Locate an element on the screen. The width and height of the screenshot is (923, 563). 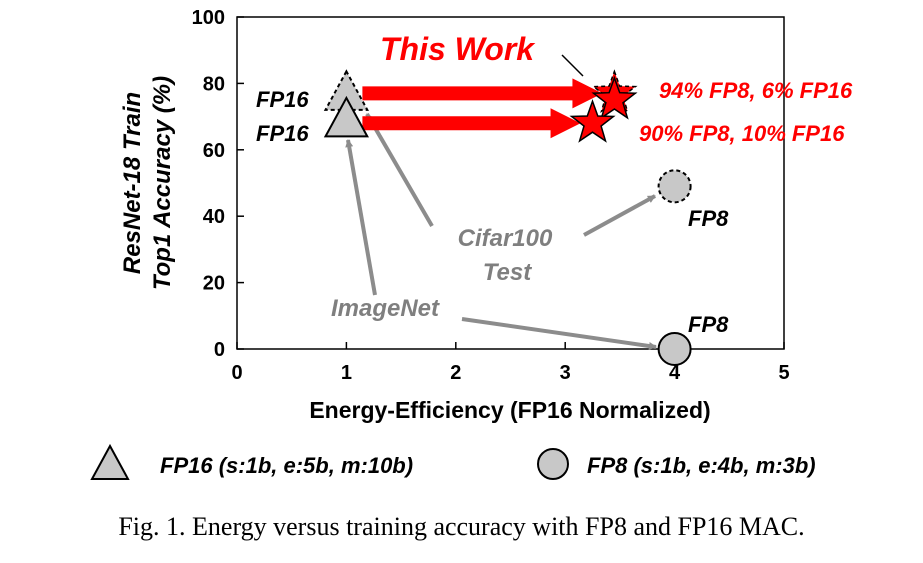
legend-fp16-label: FP16 (s:1b, e:5b, m:10b) is located at coordinates (286, 465).